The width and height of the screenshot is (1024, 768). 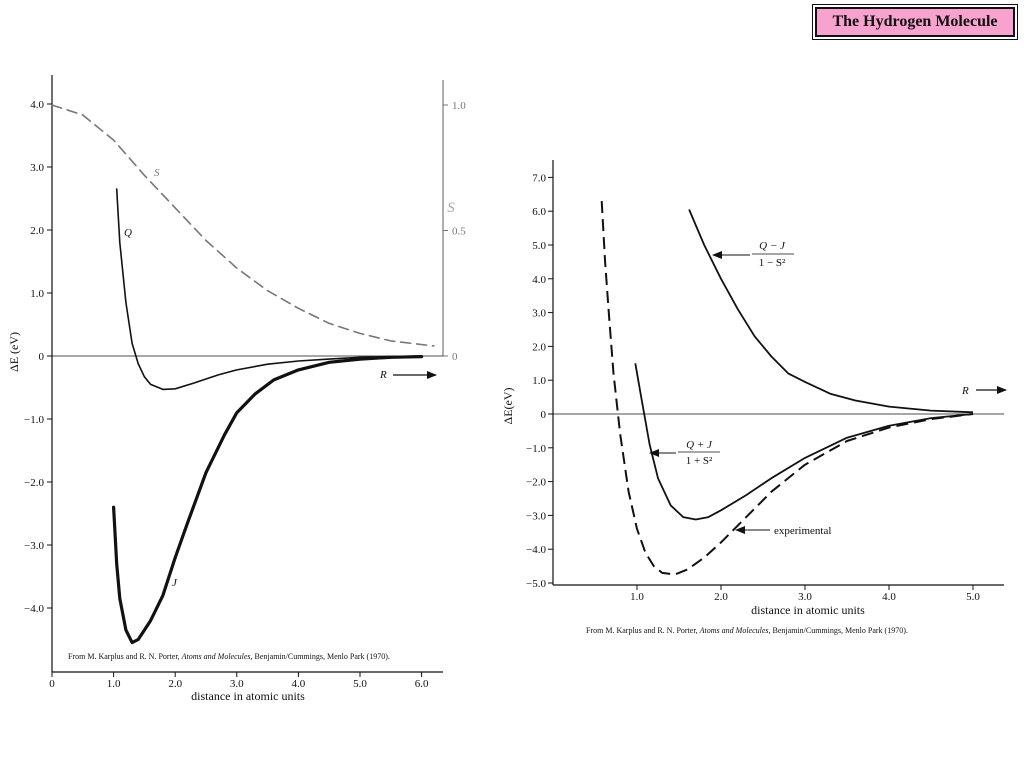 What do you see at coordinates (248, 696) in the screenshot?
I see `left-xlabel: distance in atomic units` at bounding box center [248, 696].